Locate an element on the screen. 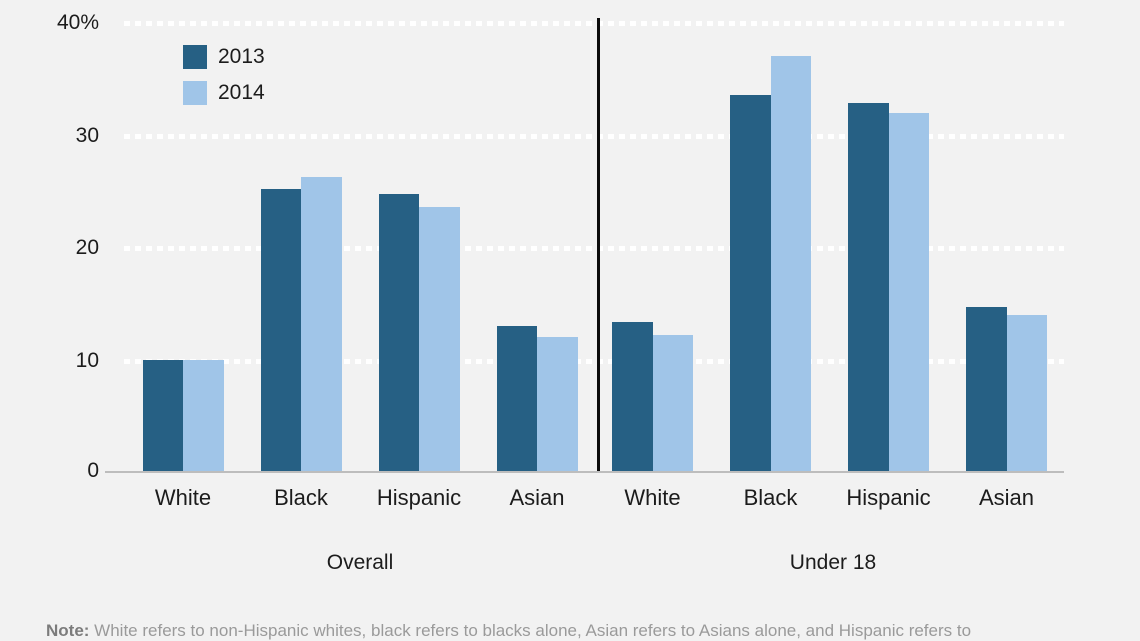 The height and width of the screenshot is (641, 1140). panel-divider-line is located at coordinates (598, 245).